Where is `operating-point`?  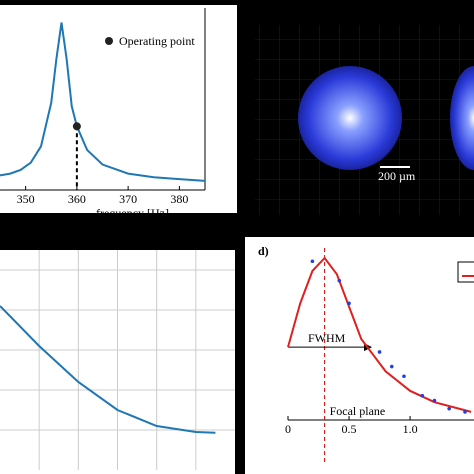 operating-point is located at coordinates (76, 126).